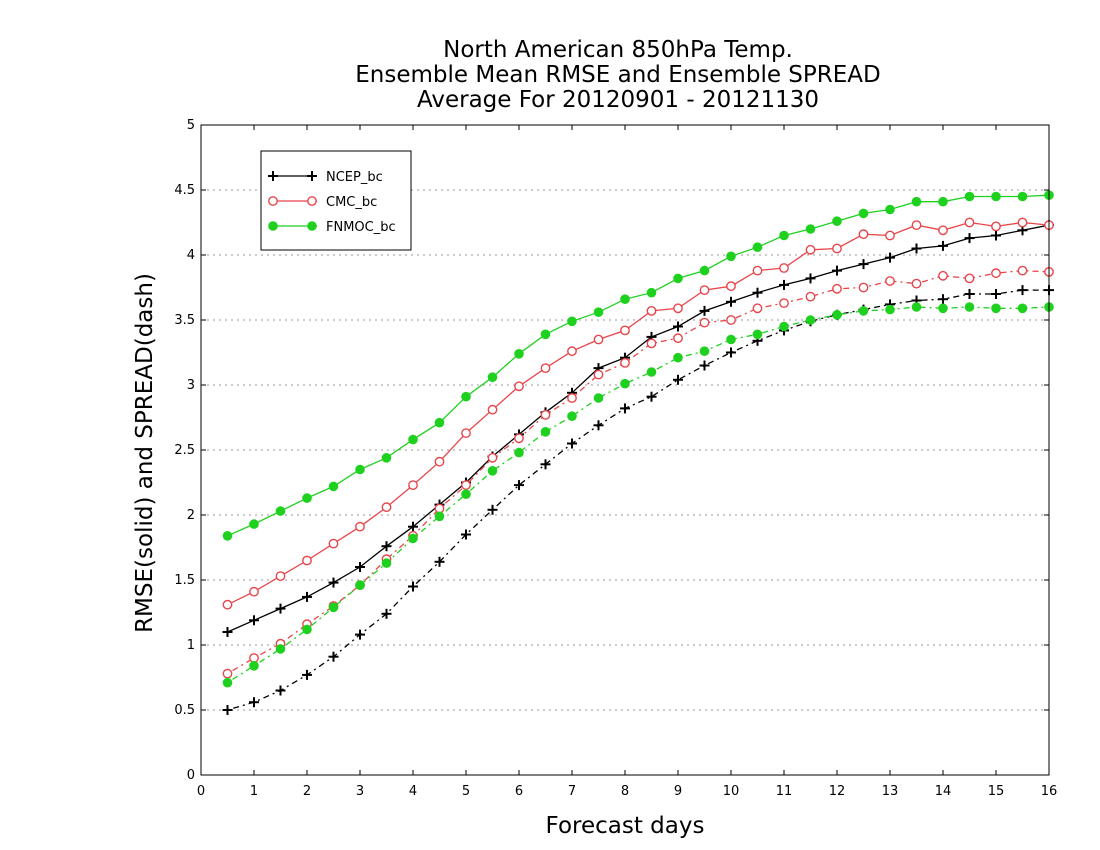  I want to click on y-tick-label: 0.5, so click(184, 710).